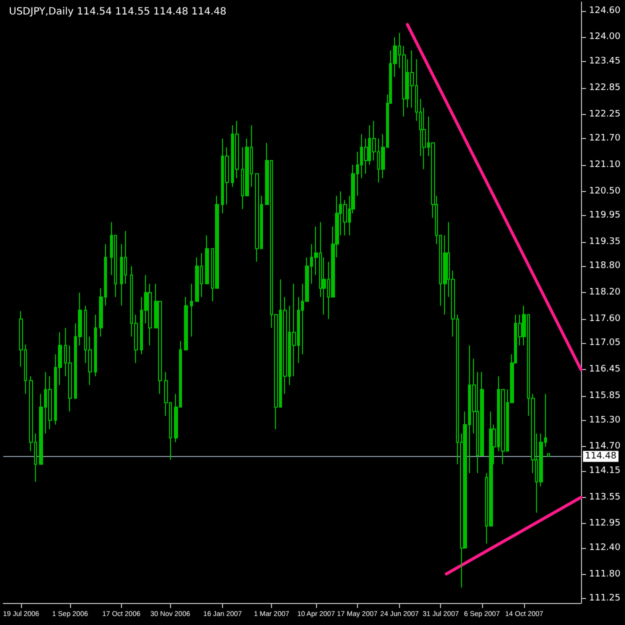 The width and height of the screenshot is (625, 625). What do you see at coordinates (605, 138) in the screenshot?
I see `y-tick-label: 121.70` at bounding box center [605, 138].